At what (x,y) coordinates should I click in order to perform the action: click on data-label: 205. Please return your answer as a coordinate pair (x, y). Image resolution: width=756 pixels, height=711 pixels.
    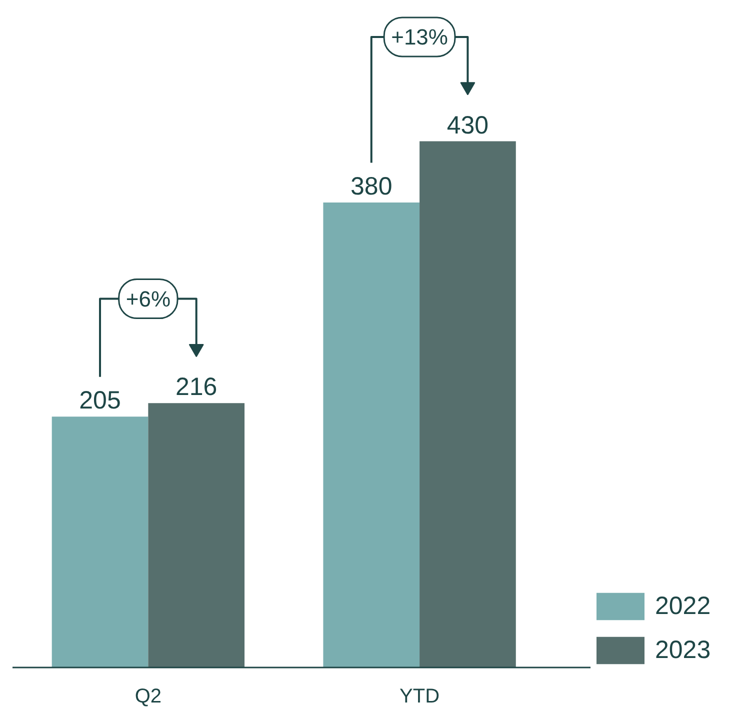
    Looking at the image, I should click on (100, 400).